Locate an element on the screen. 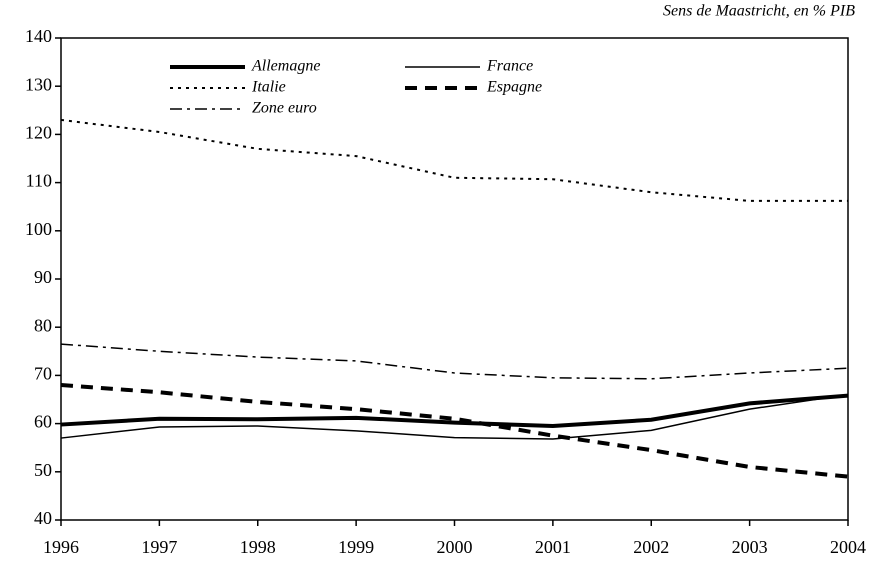 The image size is (878, 569). y-tick-label: 120 is located at coordinates (38, 133).